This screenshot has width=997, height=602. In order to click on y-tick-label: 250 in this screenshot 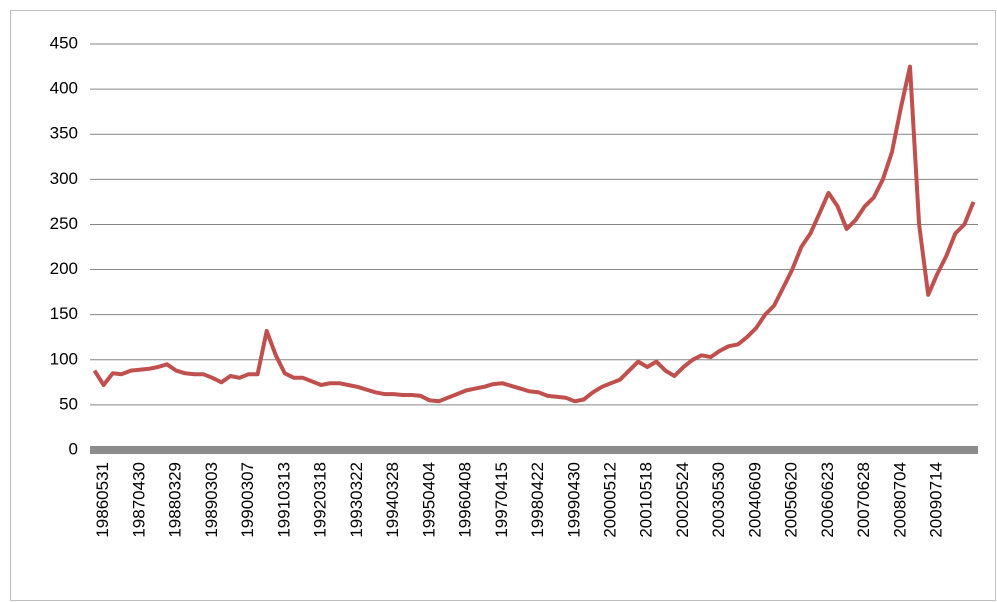, I will do `click(64, 223)`.